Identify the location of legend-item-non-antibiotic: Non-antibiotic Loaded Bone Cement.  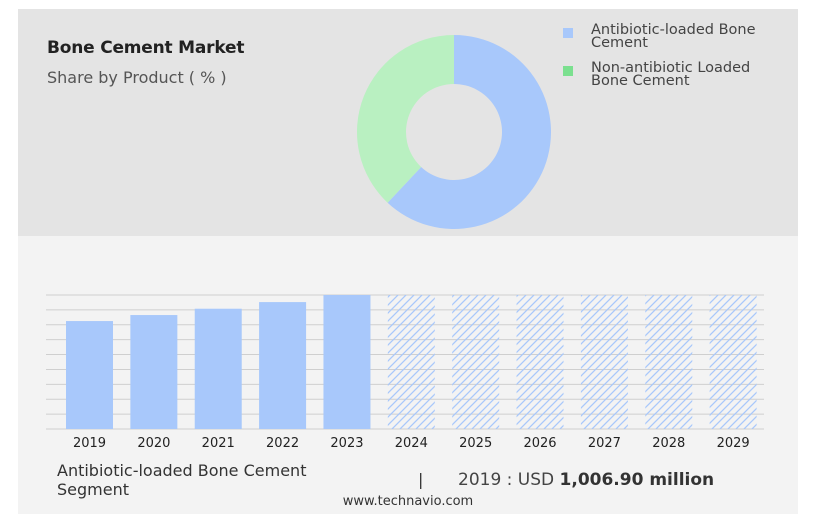
(678, 74).